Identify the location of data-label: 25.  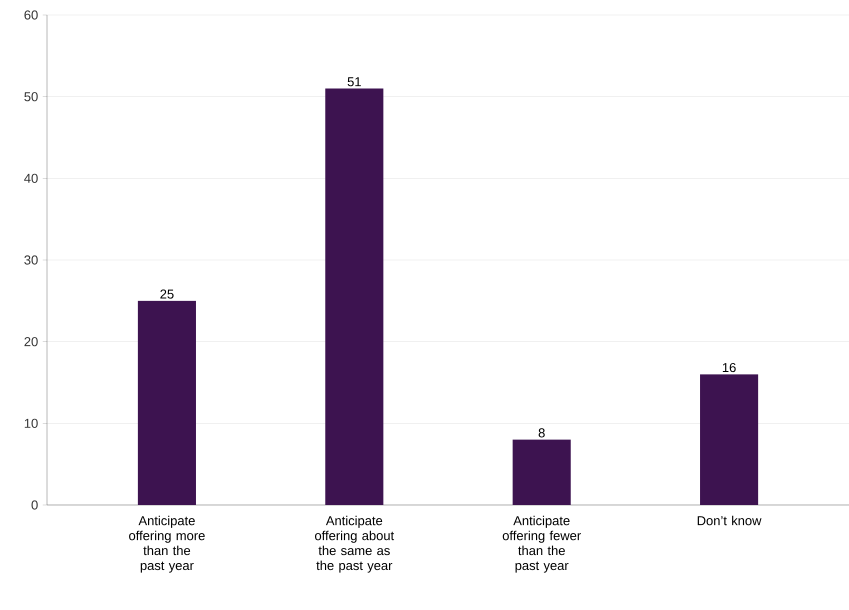
(167, 294).